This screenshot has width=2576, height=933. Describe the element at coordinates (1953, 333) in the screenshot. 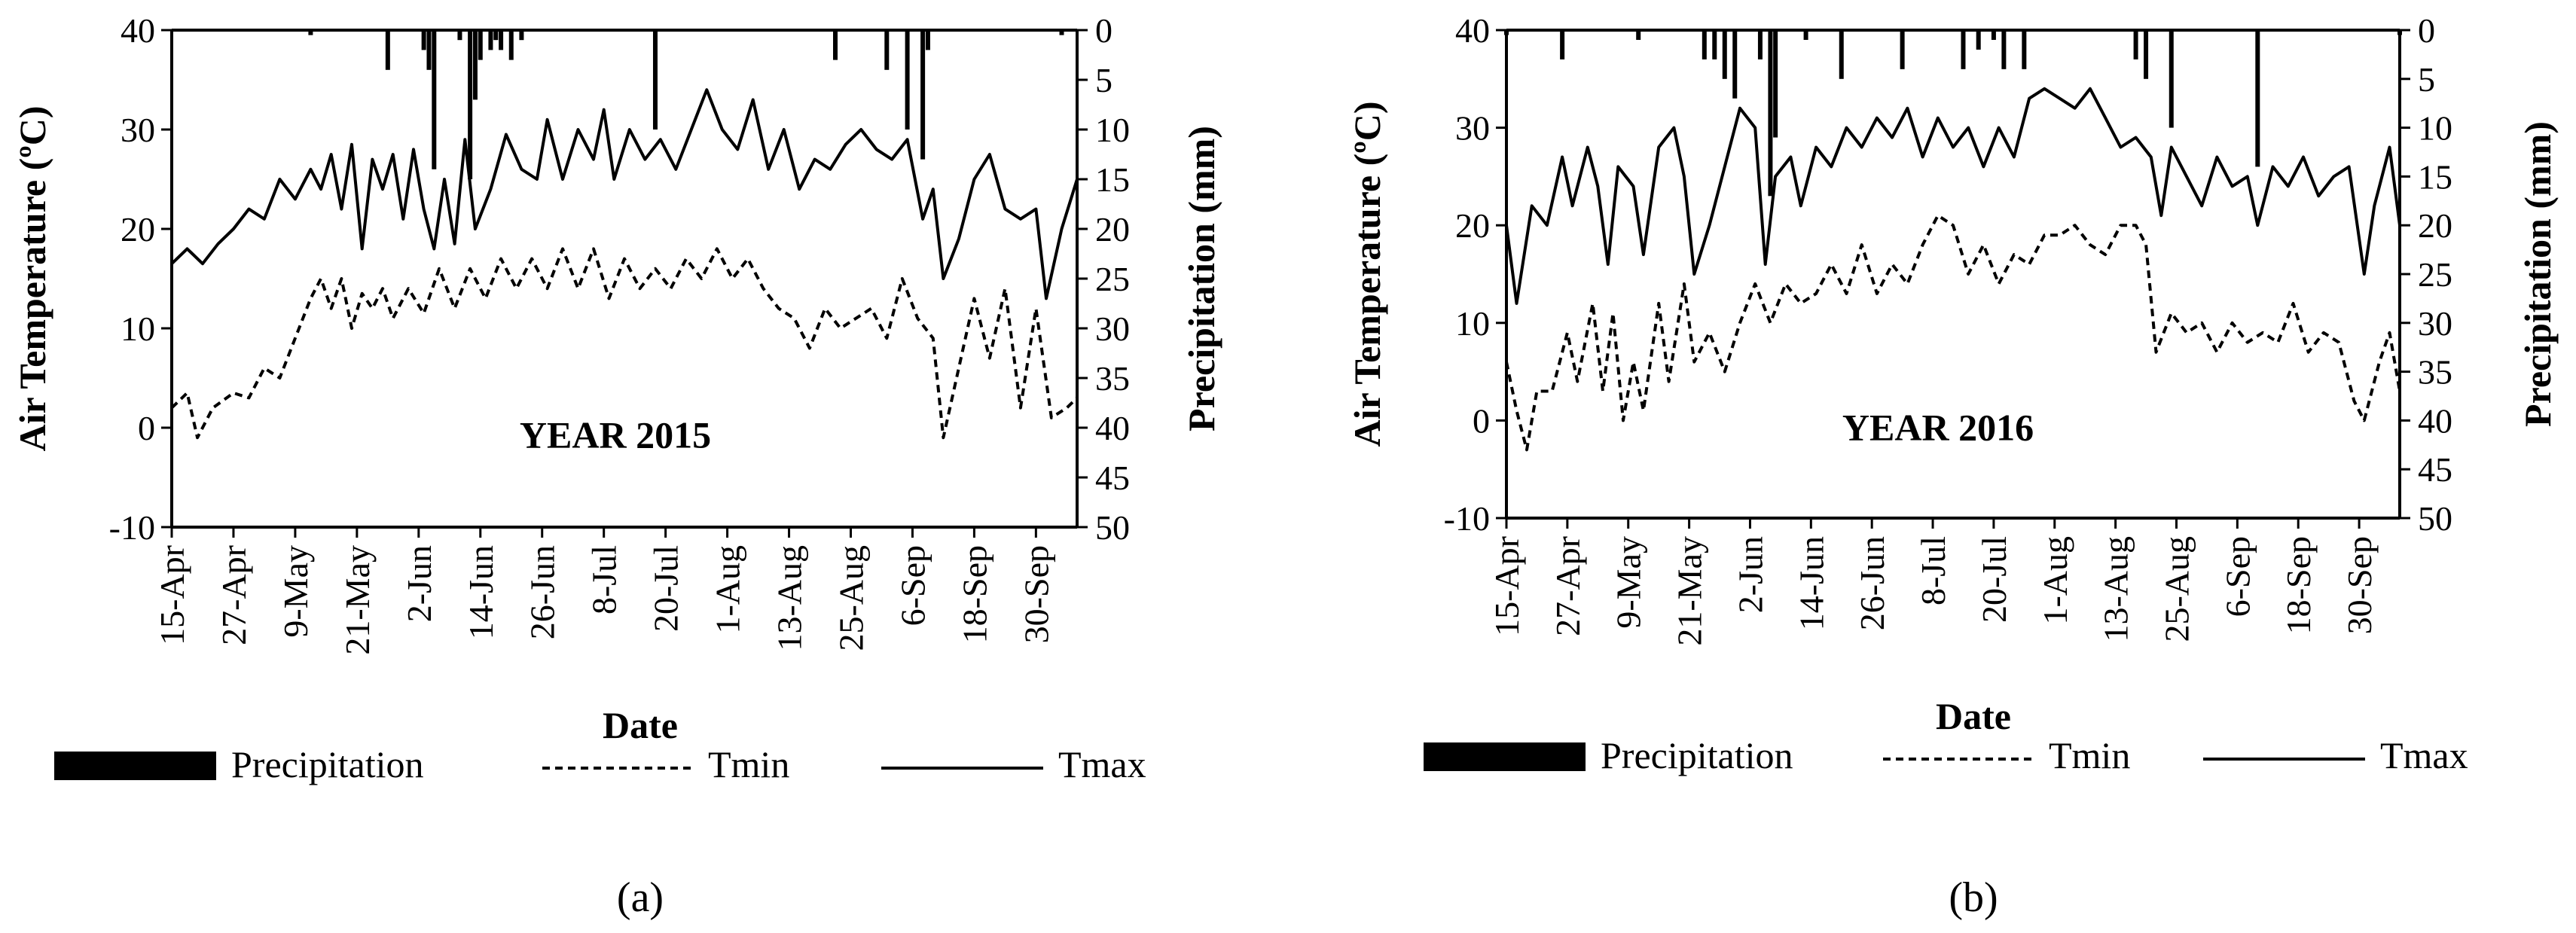

I see `tmin-line` at that location.